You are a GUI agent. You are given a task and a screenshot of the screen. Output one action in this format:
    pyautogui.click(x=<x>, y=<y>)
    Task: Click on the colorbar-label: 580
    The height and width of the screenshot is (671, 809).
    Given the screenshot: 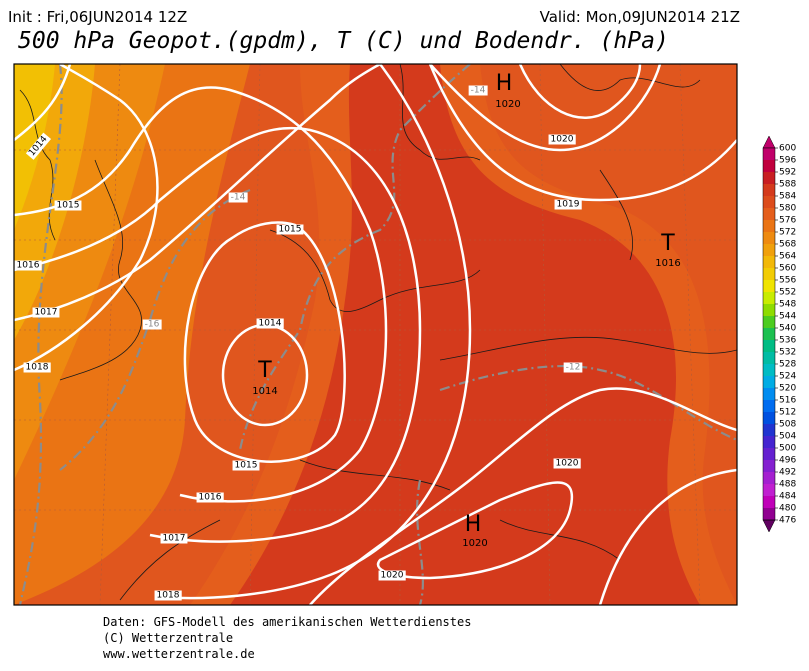 What is the action you would take?
    pyautogui.click(x=787, y=209)
    